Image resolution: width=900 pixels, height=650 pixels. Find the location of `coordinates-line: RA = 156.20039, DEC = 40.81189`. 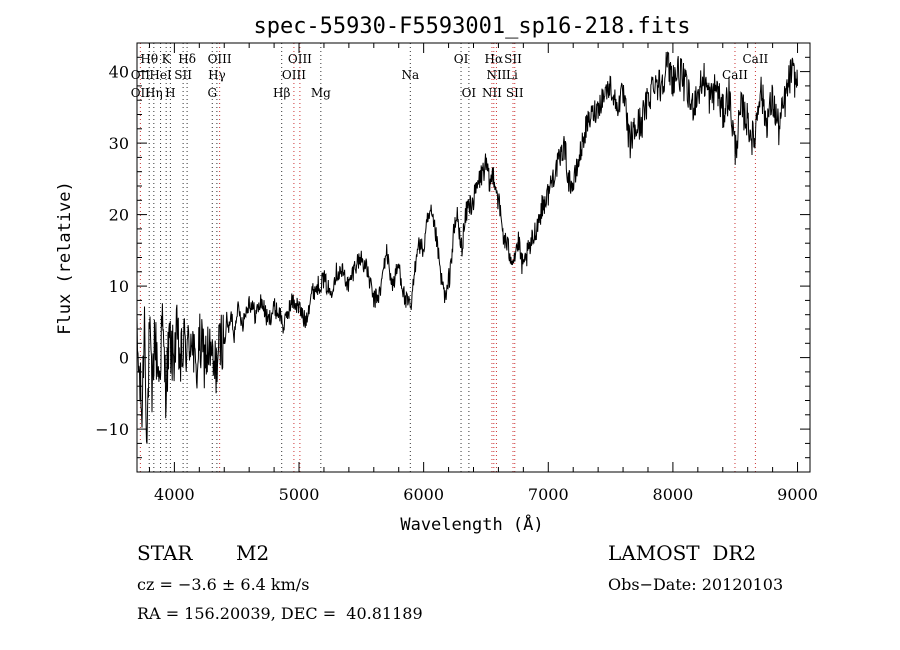

coordinates-line: RA = 156.20039, DEC = 40.81189 is located at coordinates (280, 613).